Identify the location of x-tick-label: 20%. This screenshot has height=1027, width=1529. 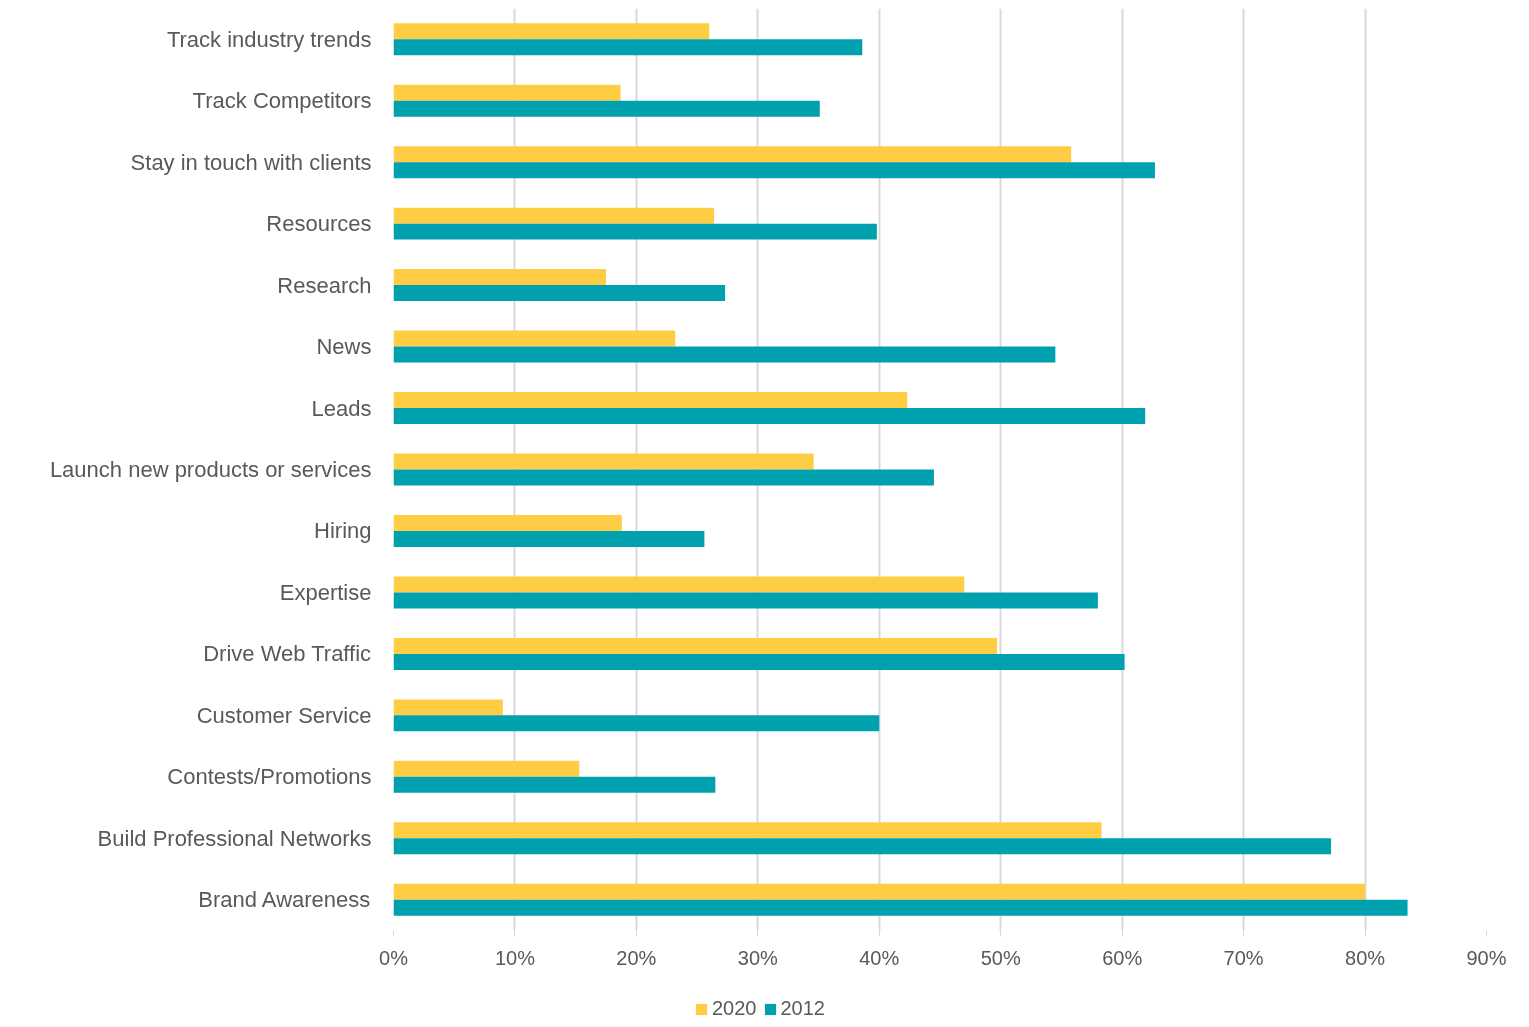
(636, 957).